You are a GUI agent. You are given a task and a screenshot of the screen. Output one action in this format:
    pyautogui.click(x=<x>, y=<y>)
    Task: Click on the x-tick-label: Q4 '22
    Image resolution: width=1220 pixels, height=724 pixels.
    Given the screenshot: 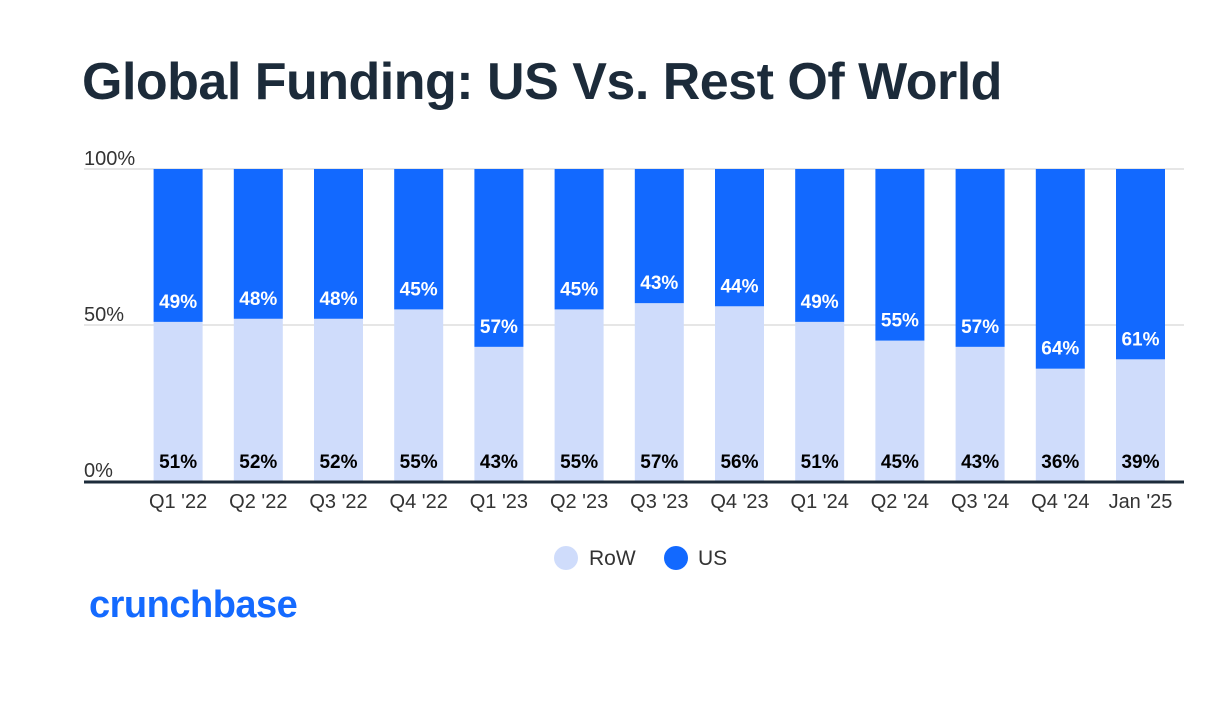 What is the action you would take?
    pyautogui.click(x=419, y=502)
    